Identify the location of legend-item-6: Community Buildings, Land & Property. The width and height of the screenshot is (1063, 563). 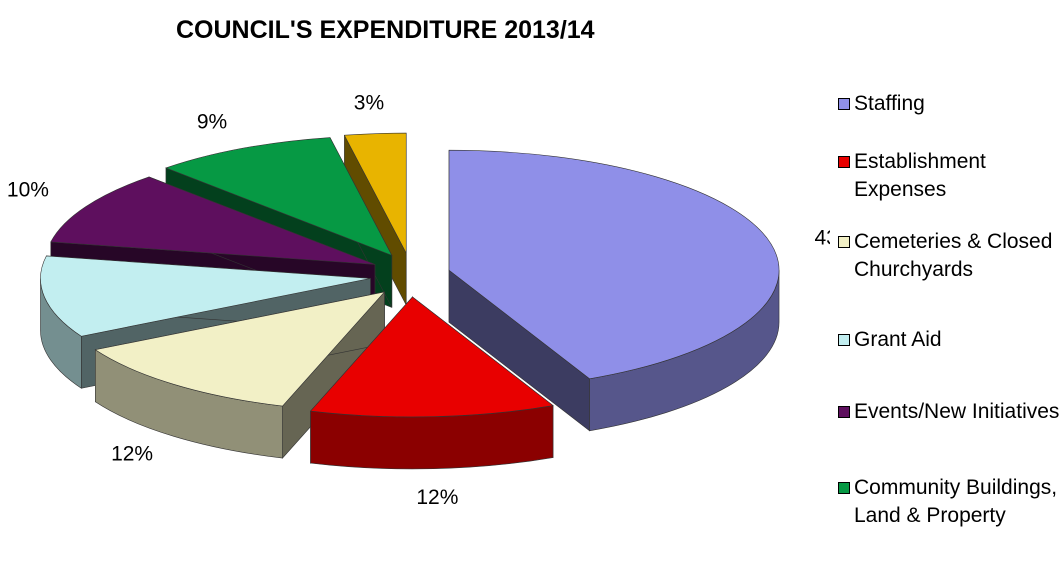
(950, 502).